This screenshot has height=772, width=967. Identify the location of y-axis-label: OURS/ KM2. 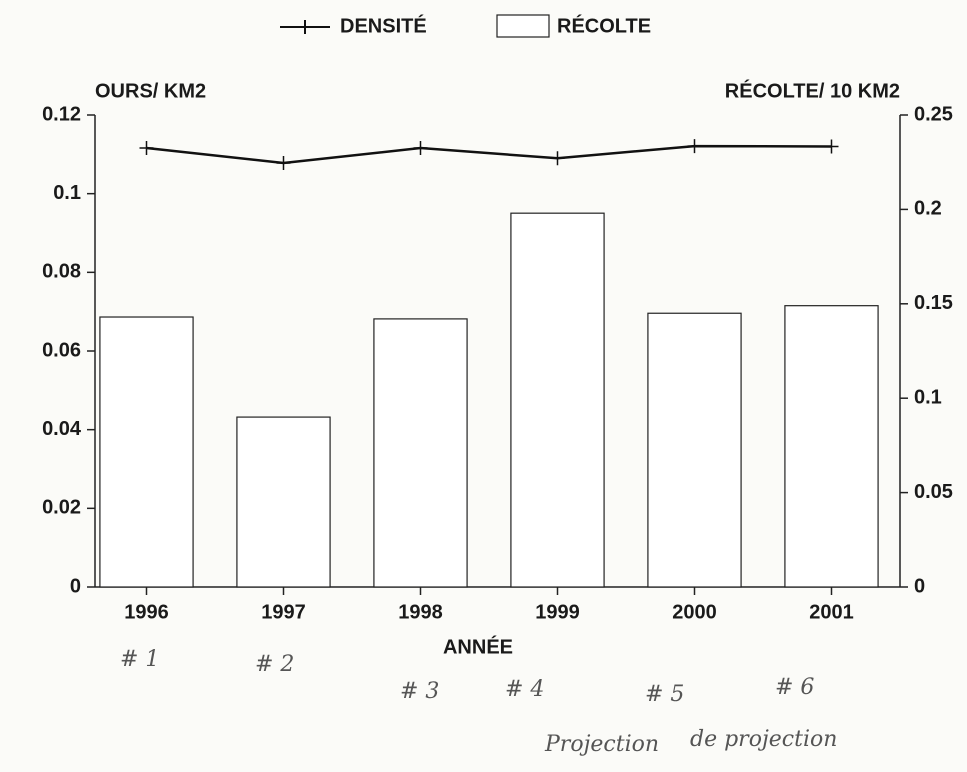
(150, 91).